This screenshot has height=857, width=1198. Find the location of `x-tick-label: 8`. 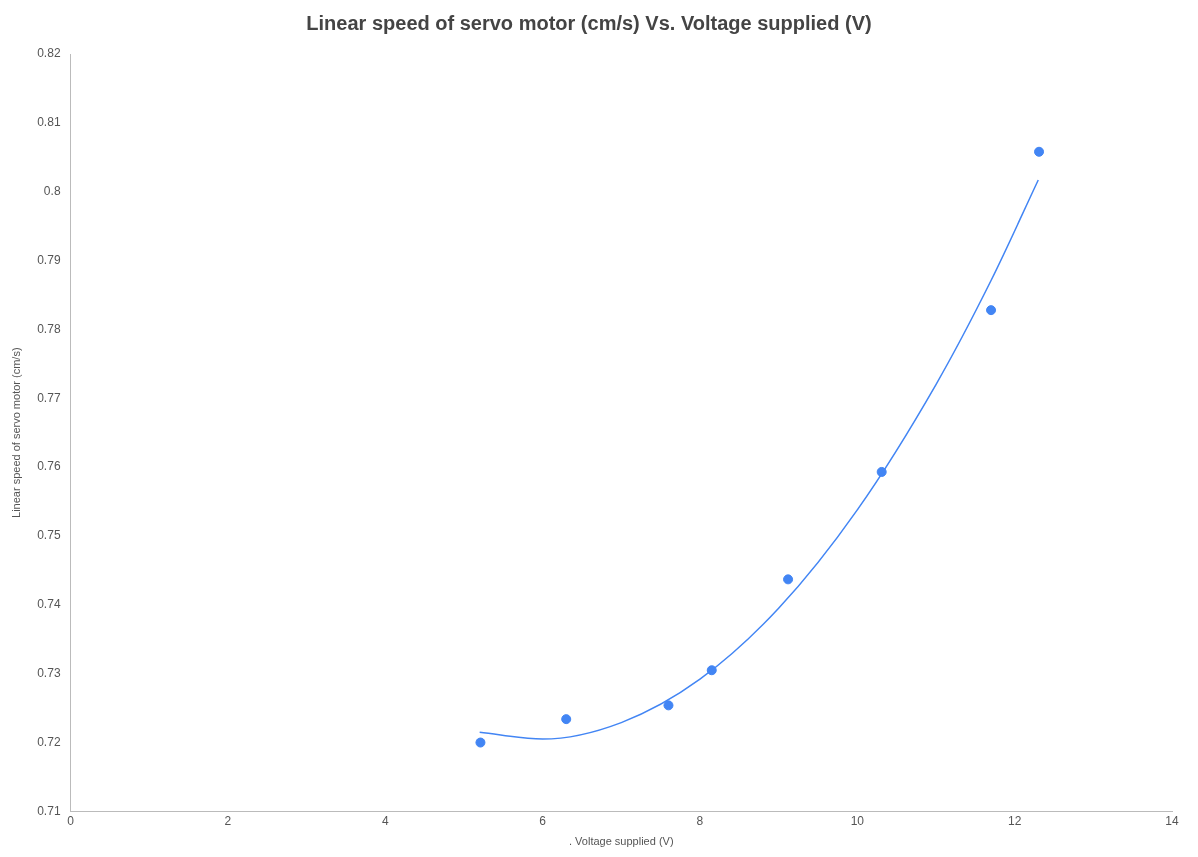

x-tick-label: 8 is located at coordinates (700, 820).